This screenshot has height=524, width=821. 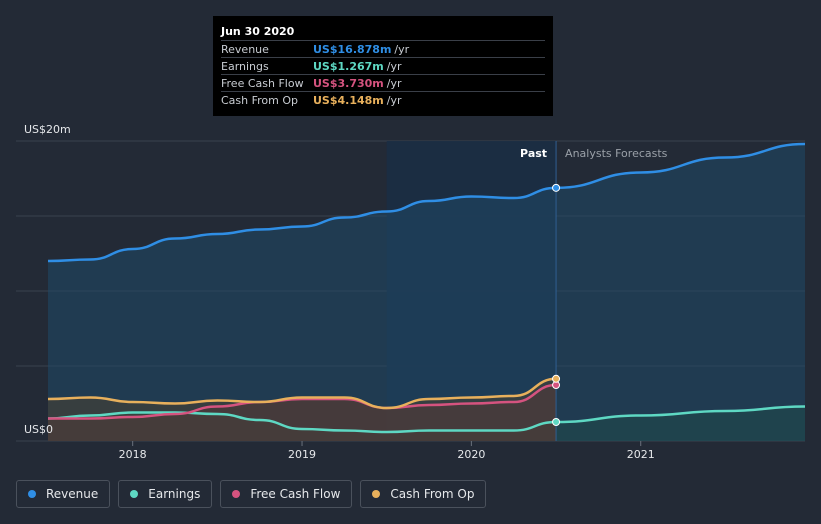 What do you see at coordinates (681, 166) in the screenshot?
I see `line-revenue-forecast` at bounding box center [681, 166].